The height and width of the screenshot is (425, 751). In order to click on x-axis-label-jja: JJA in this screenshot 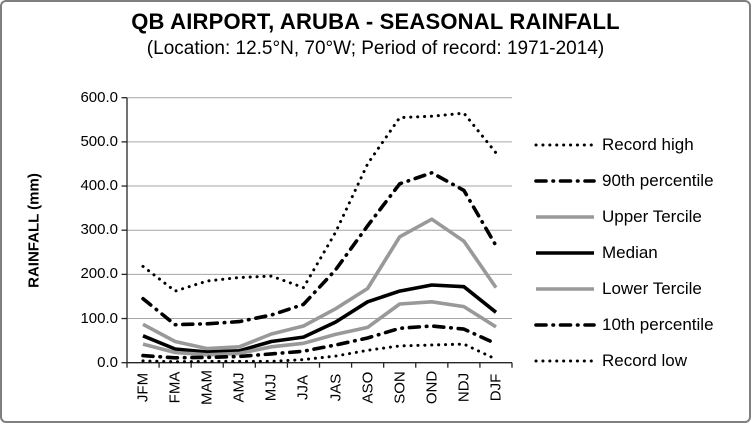, I will do `click(303, 388)`.